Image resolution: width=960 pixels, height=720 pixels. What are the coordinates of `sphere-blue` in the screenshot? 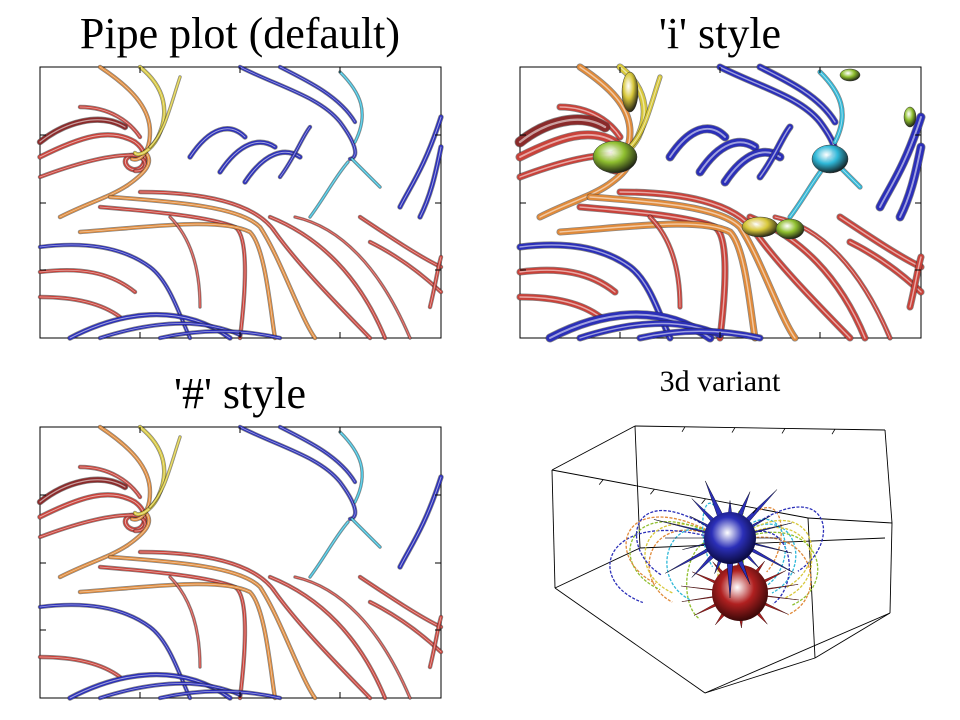 It's located at (730, 538).